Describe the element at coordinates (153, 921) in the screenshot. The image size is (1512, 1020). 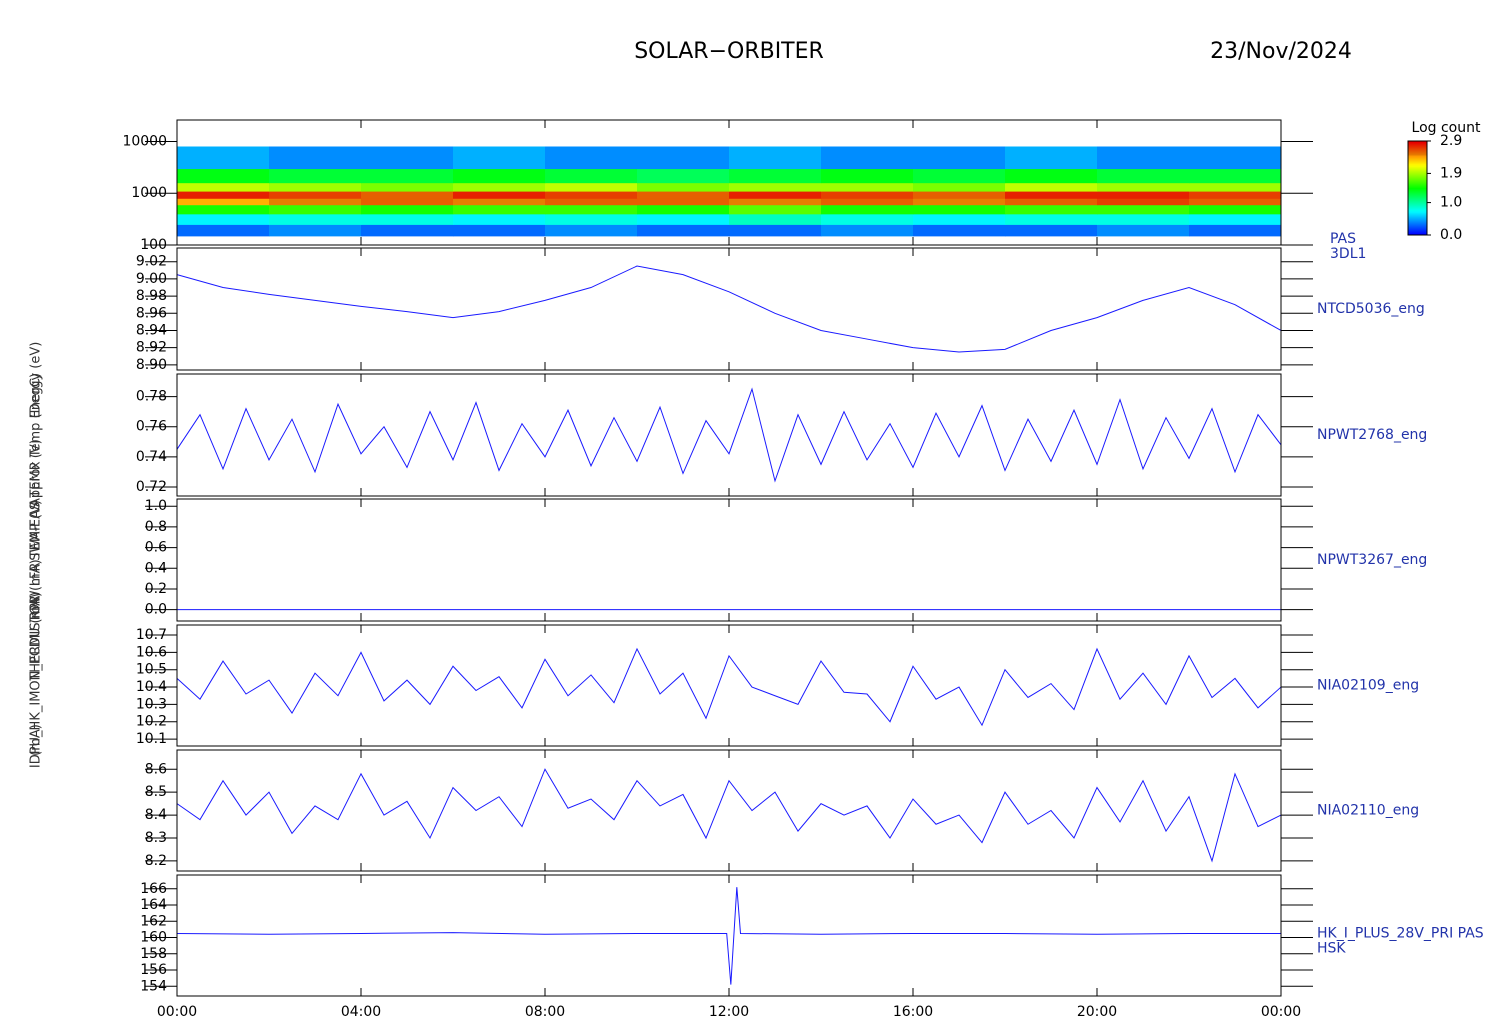
I see `y-tick-label: 162` at that location.